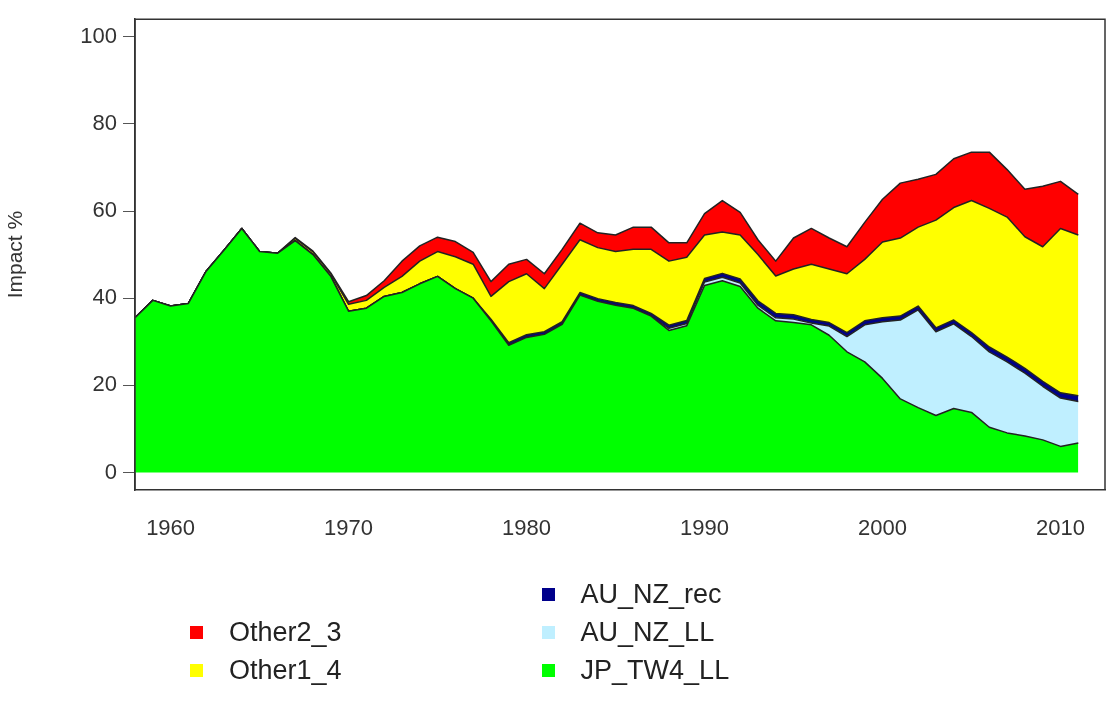 This screenshot has width=1110, height=713. I want to click on y-tick-label: 100, so click(98, 35).